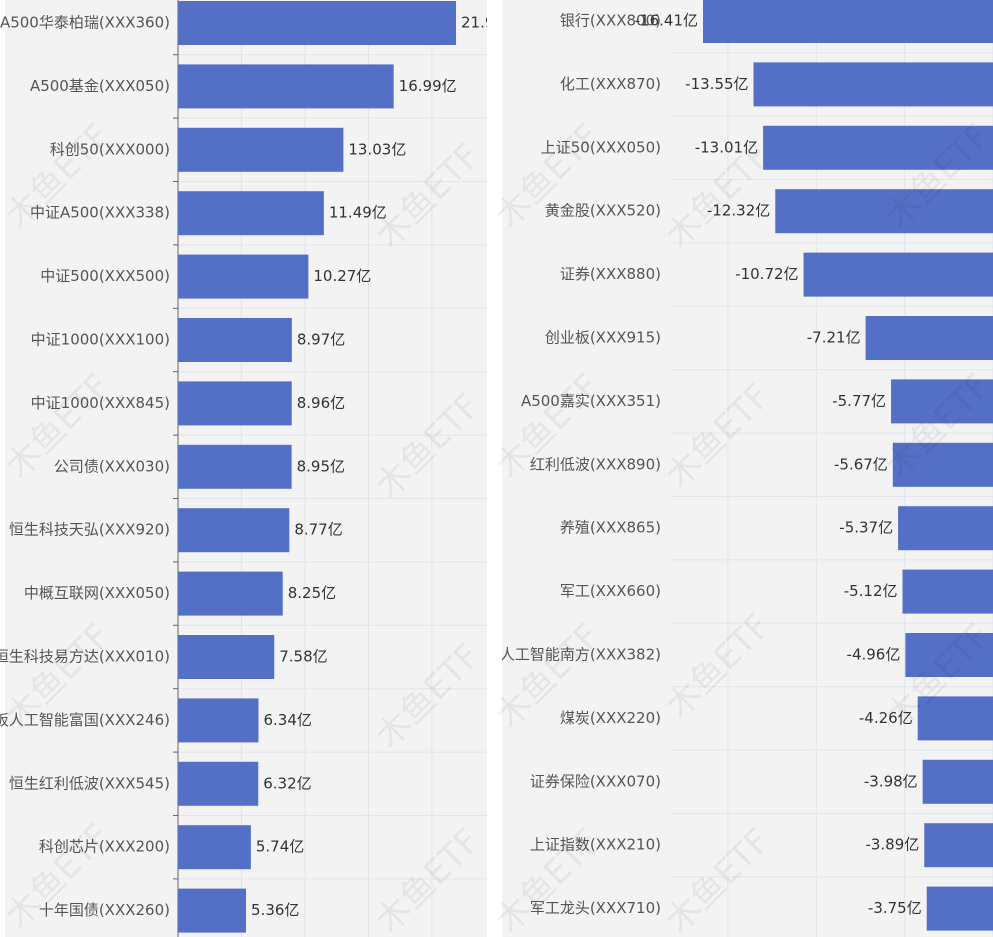 Image resolution: width=993 pixels, height=937 pixels. What do you see at coordinates (891, 781) in the screenshot?
I see `value-label-right: -3.98亿` at bounding box center [891, 781].